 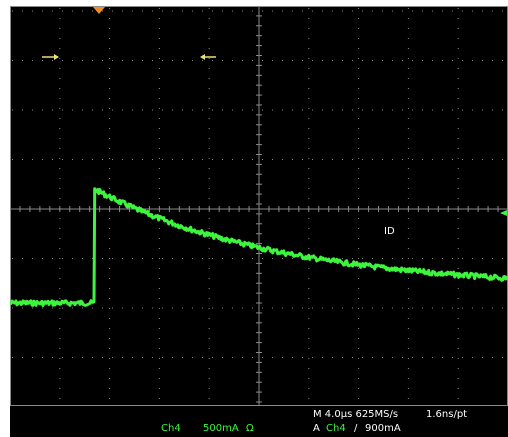 I want to click on cursor-arrow-left-icon, so click(x=208, y=57).